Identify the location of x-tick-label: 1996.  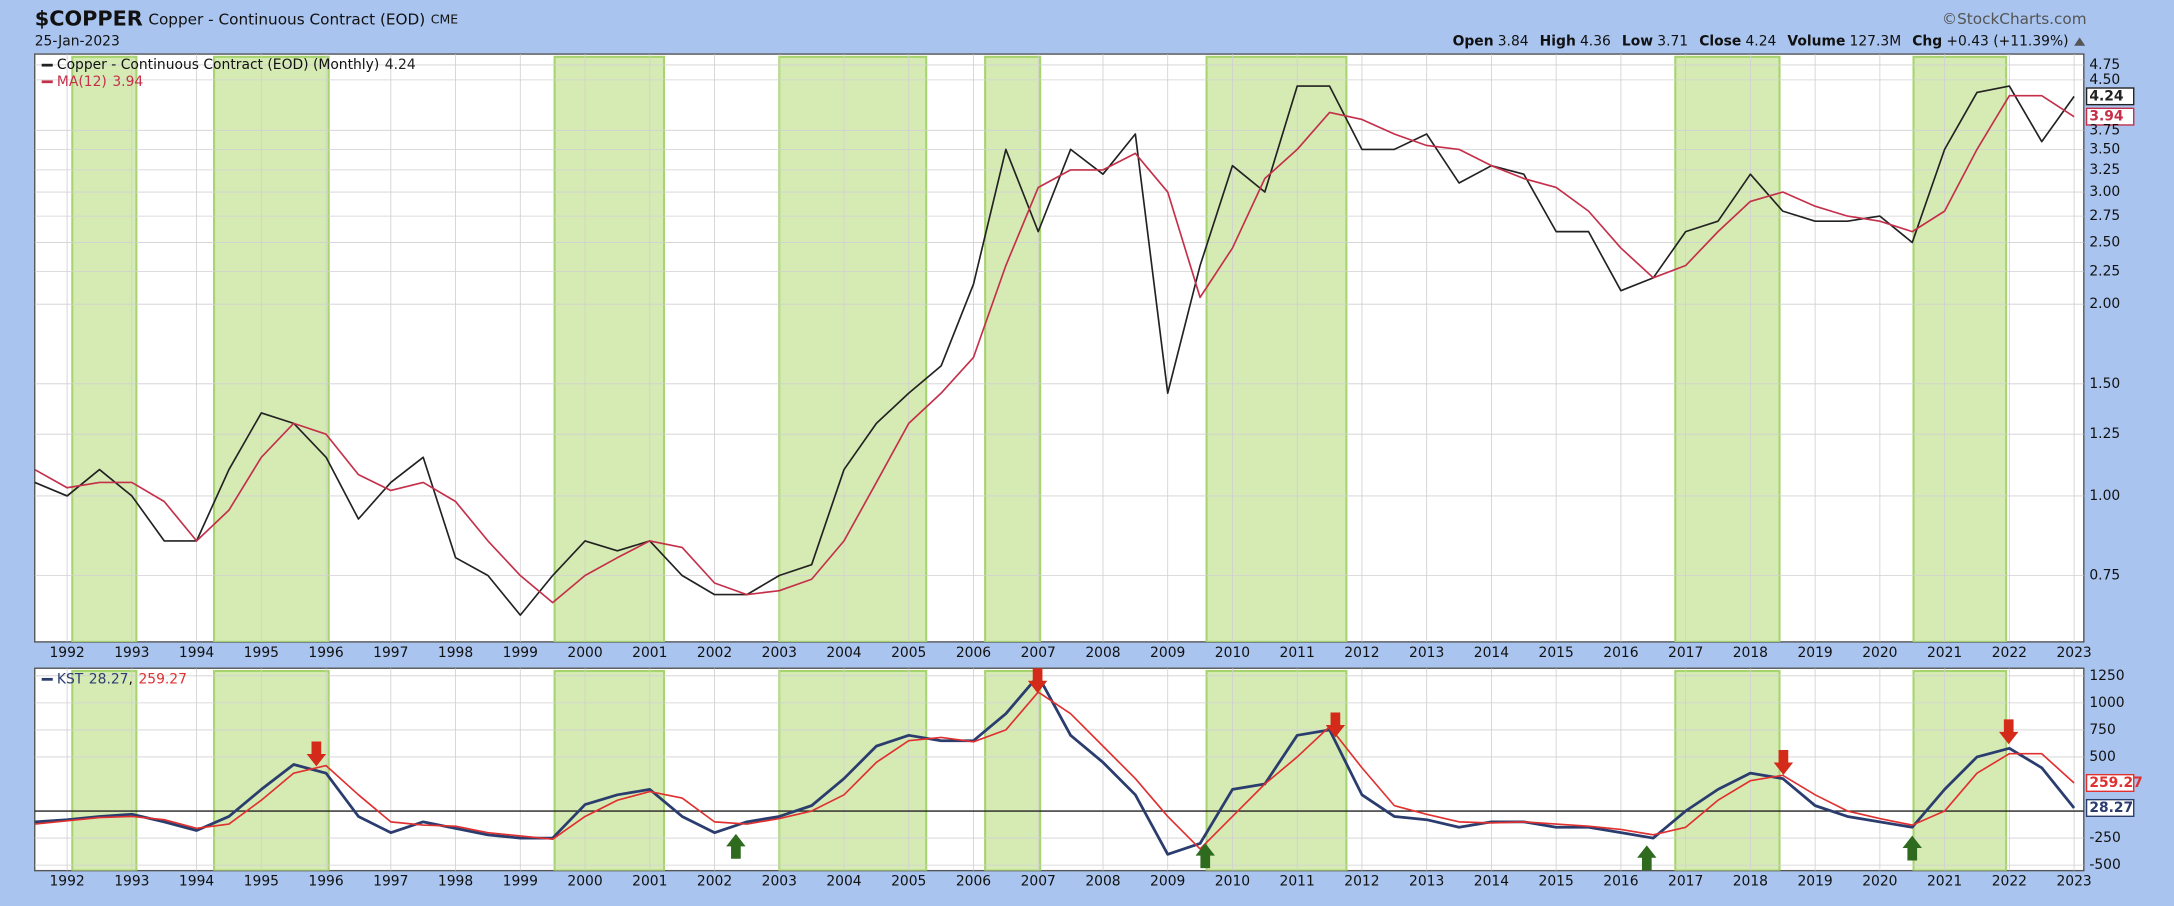
(325, 653).